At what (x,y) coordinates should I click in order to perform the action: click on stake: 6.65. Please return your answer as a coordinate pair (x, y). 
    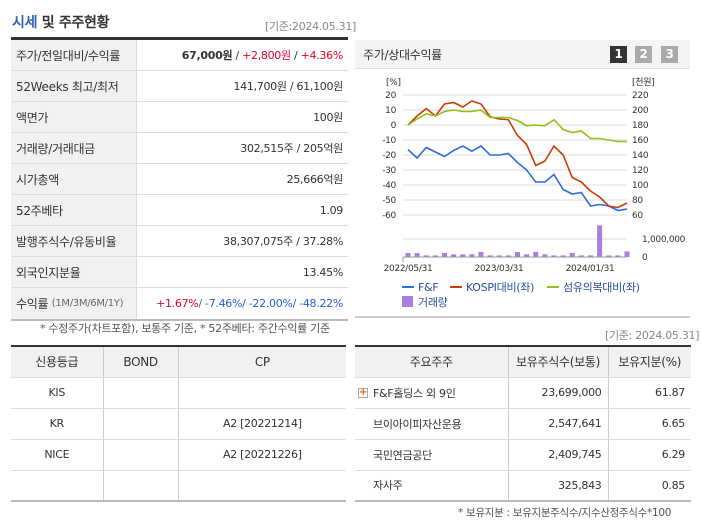
    Looking at the image, I should click on (649, 424).